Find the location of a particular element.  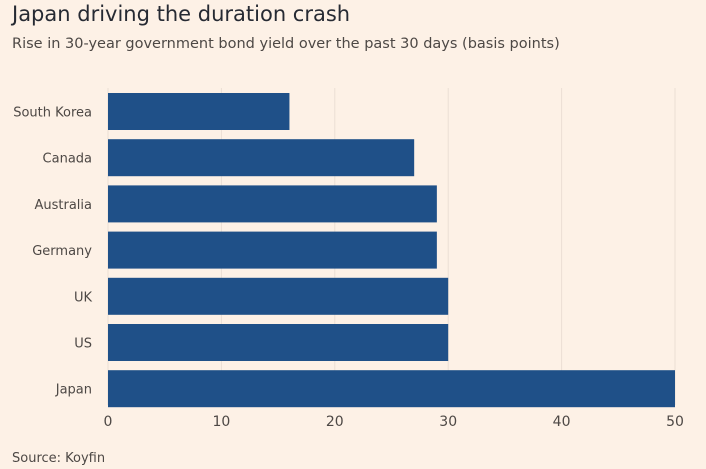

bar-south-korea is located at coordinates (199, 111).